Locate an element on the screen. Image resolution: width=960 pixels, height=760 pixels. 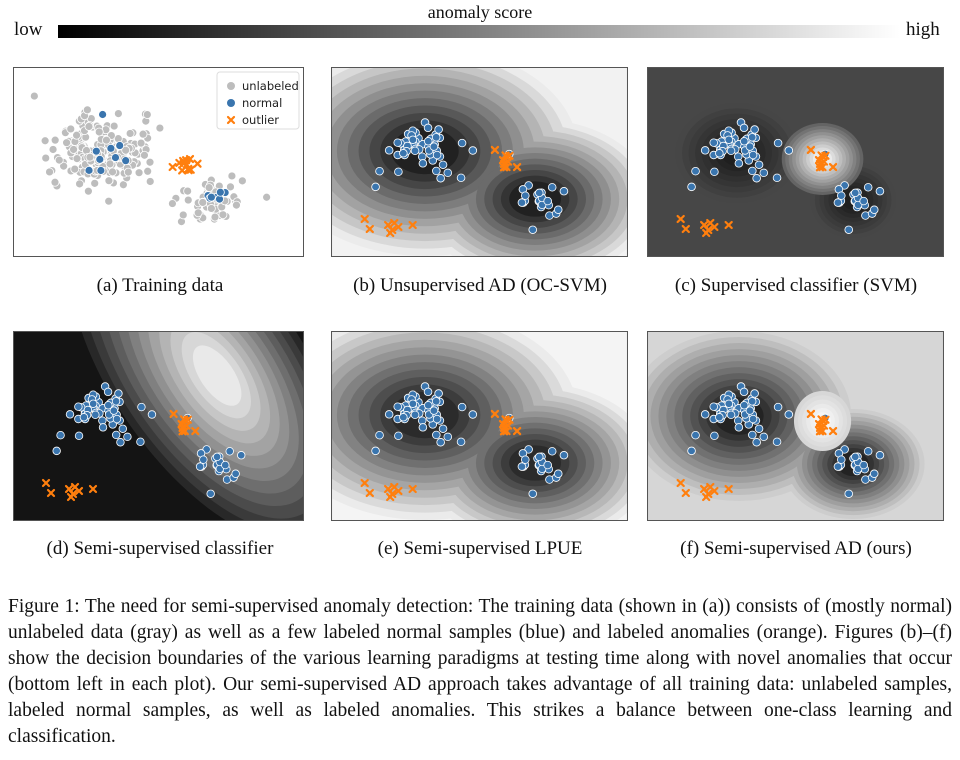
colorbar-title: anomaly score is located at coordinates (480, 12).